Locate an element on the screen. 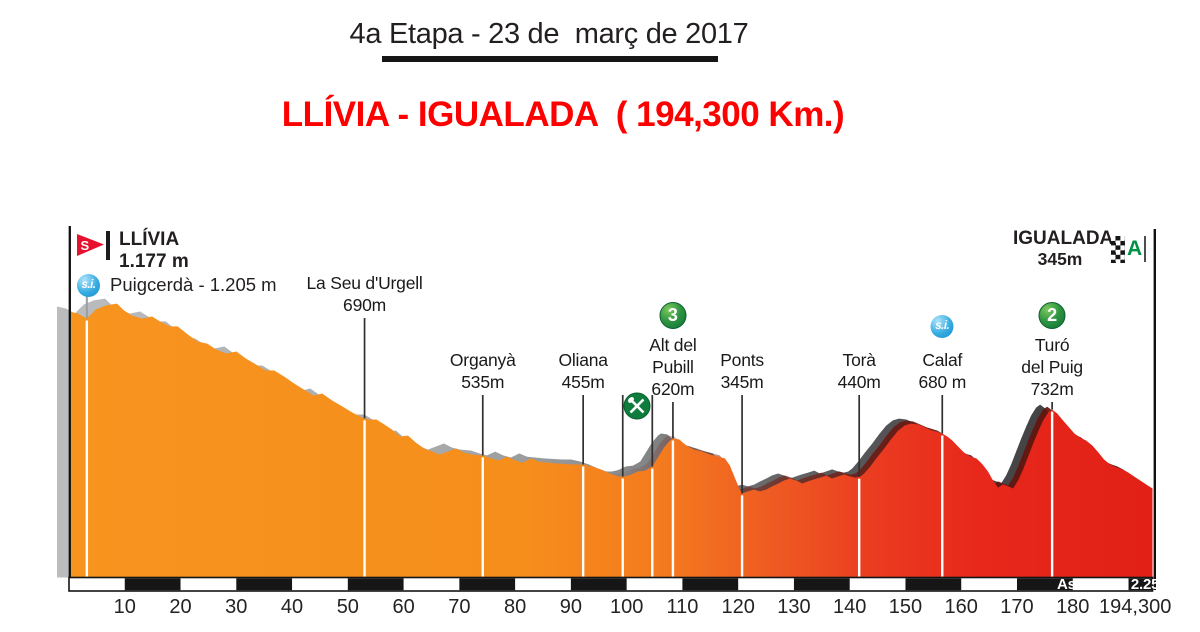  axis-tick-70: 70 is located at coordinates (459, 607).